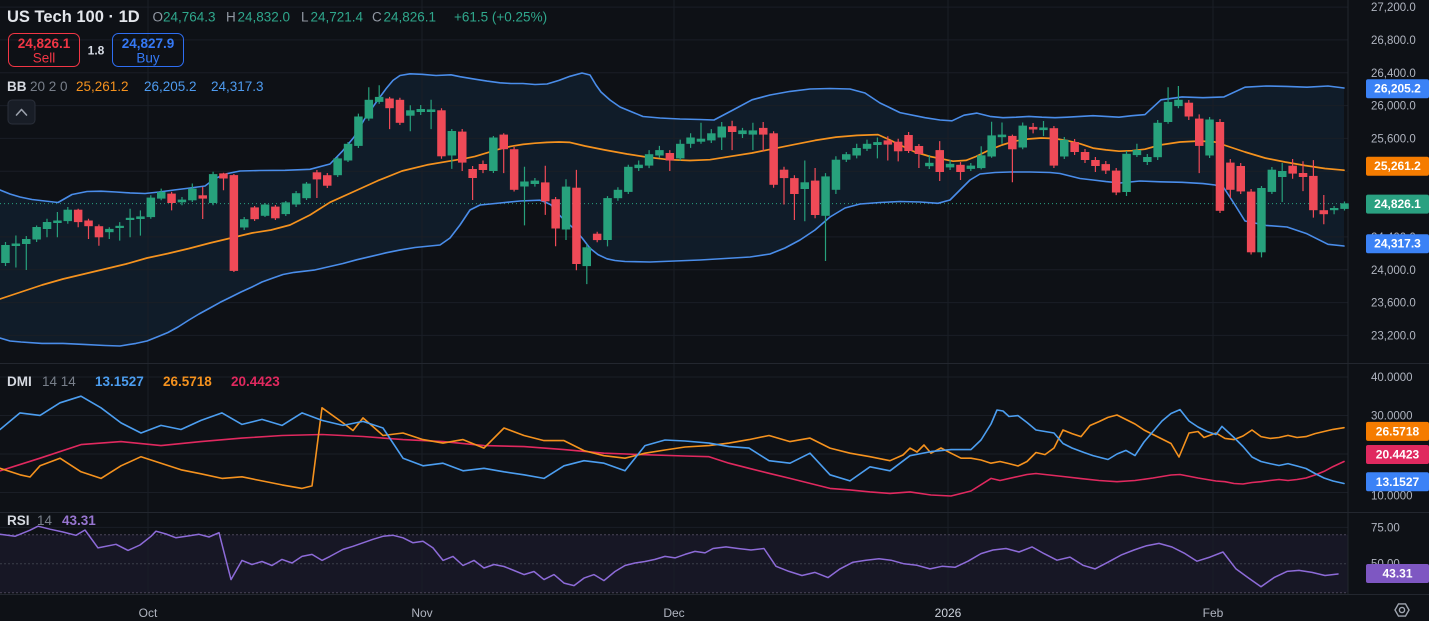  What do you see at coordinates (148, 43) in the screenshot?
I see `svg-text: 24,827.9` at bounding box center [148, 43].